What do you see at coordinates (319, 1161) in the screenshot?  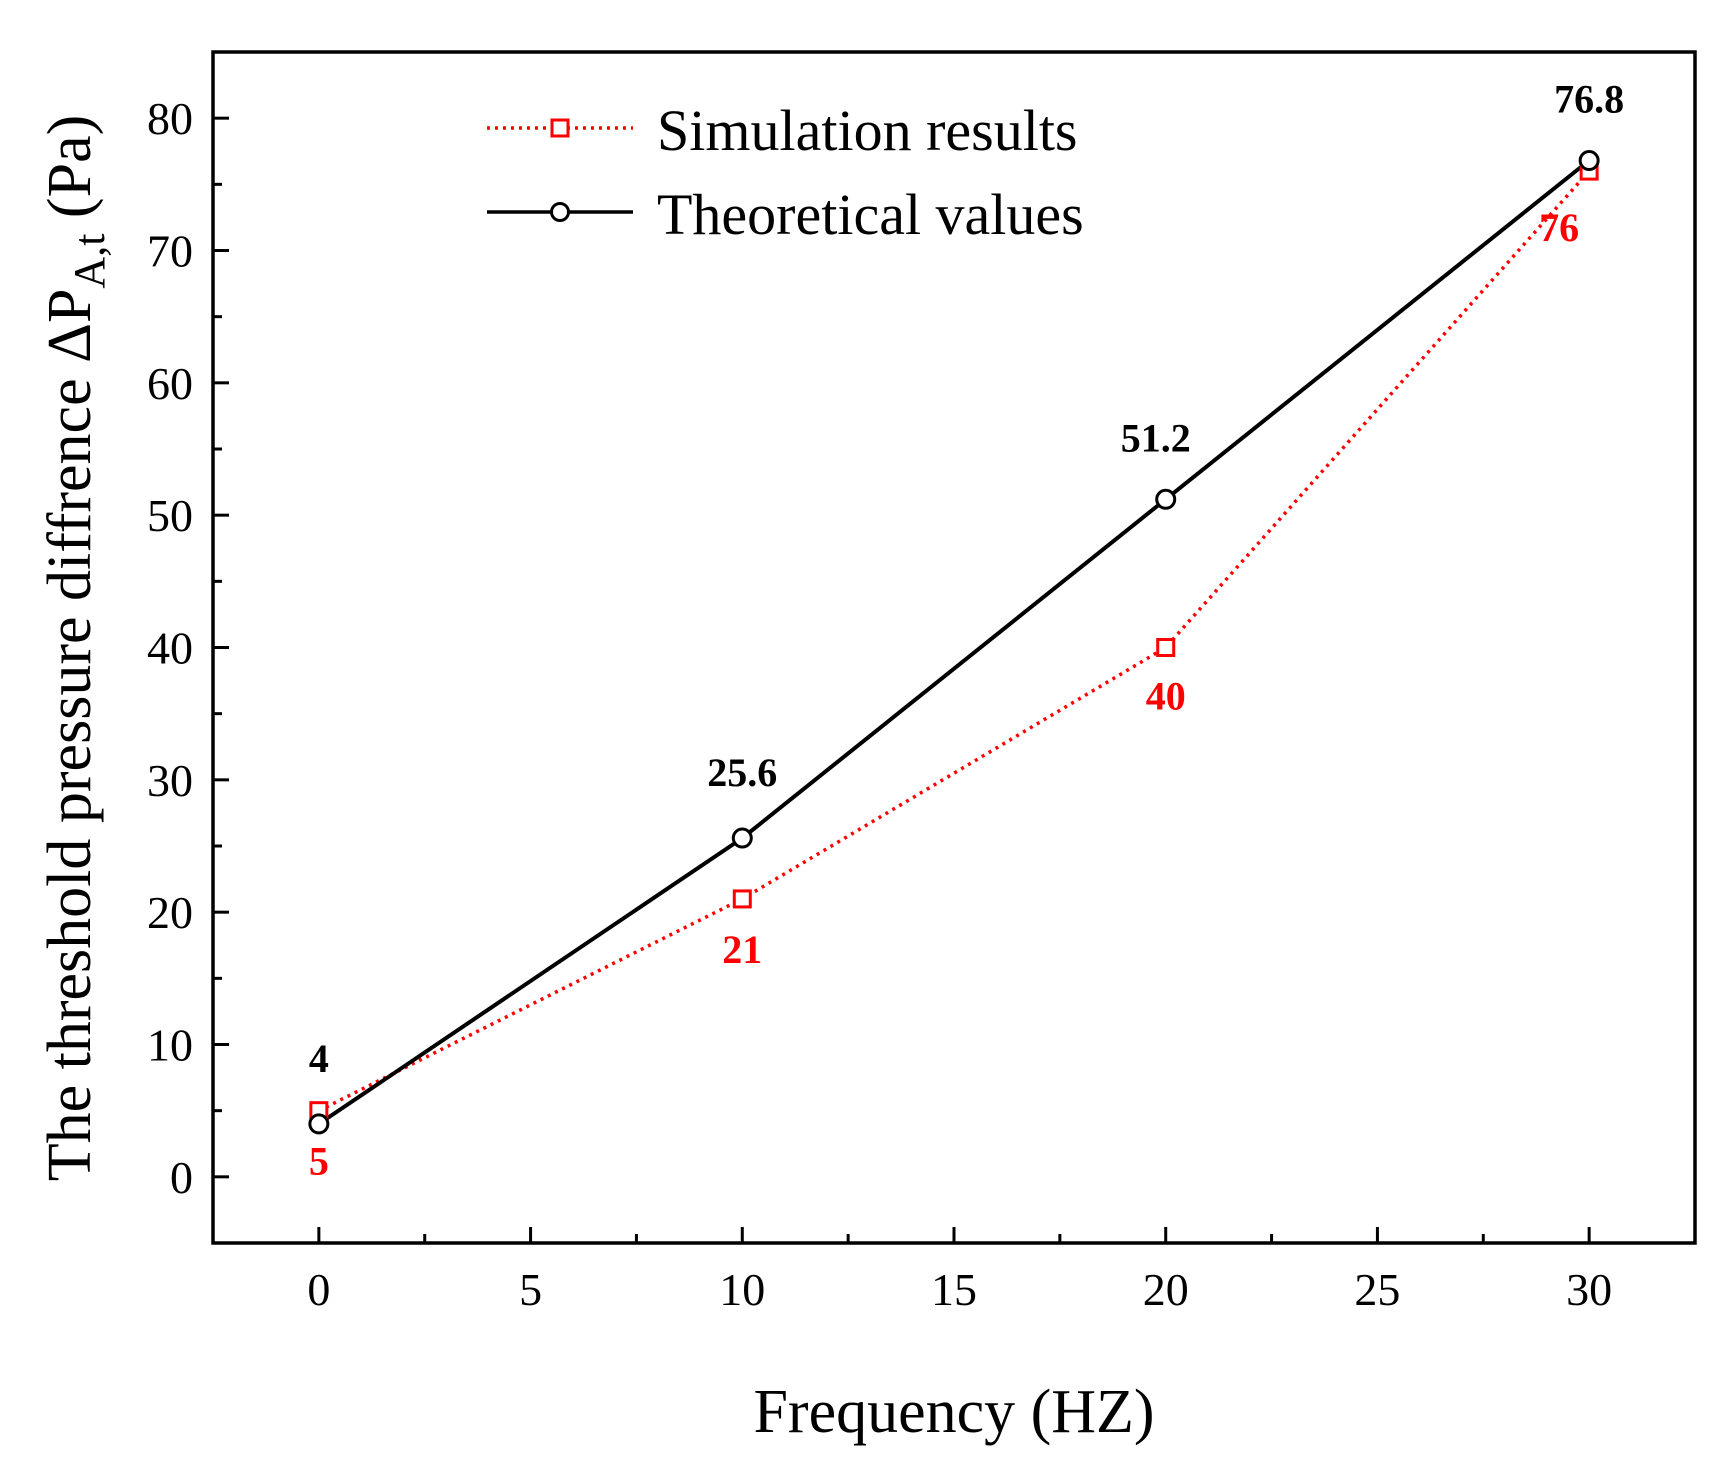 I see `simulation-data-label: 5` at bounding box center [319, 1161].